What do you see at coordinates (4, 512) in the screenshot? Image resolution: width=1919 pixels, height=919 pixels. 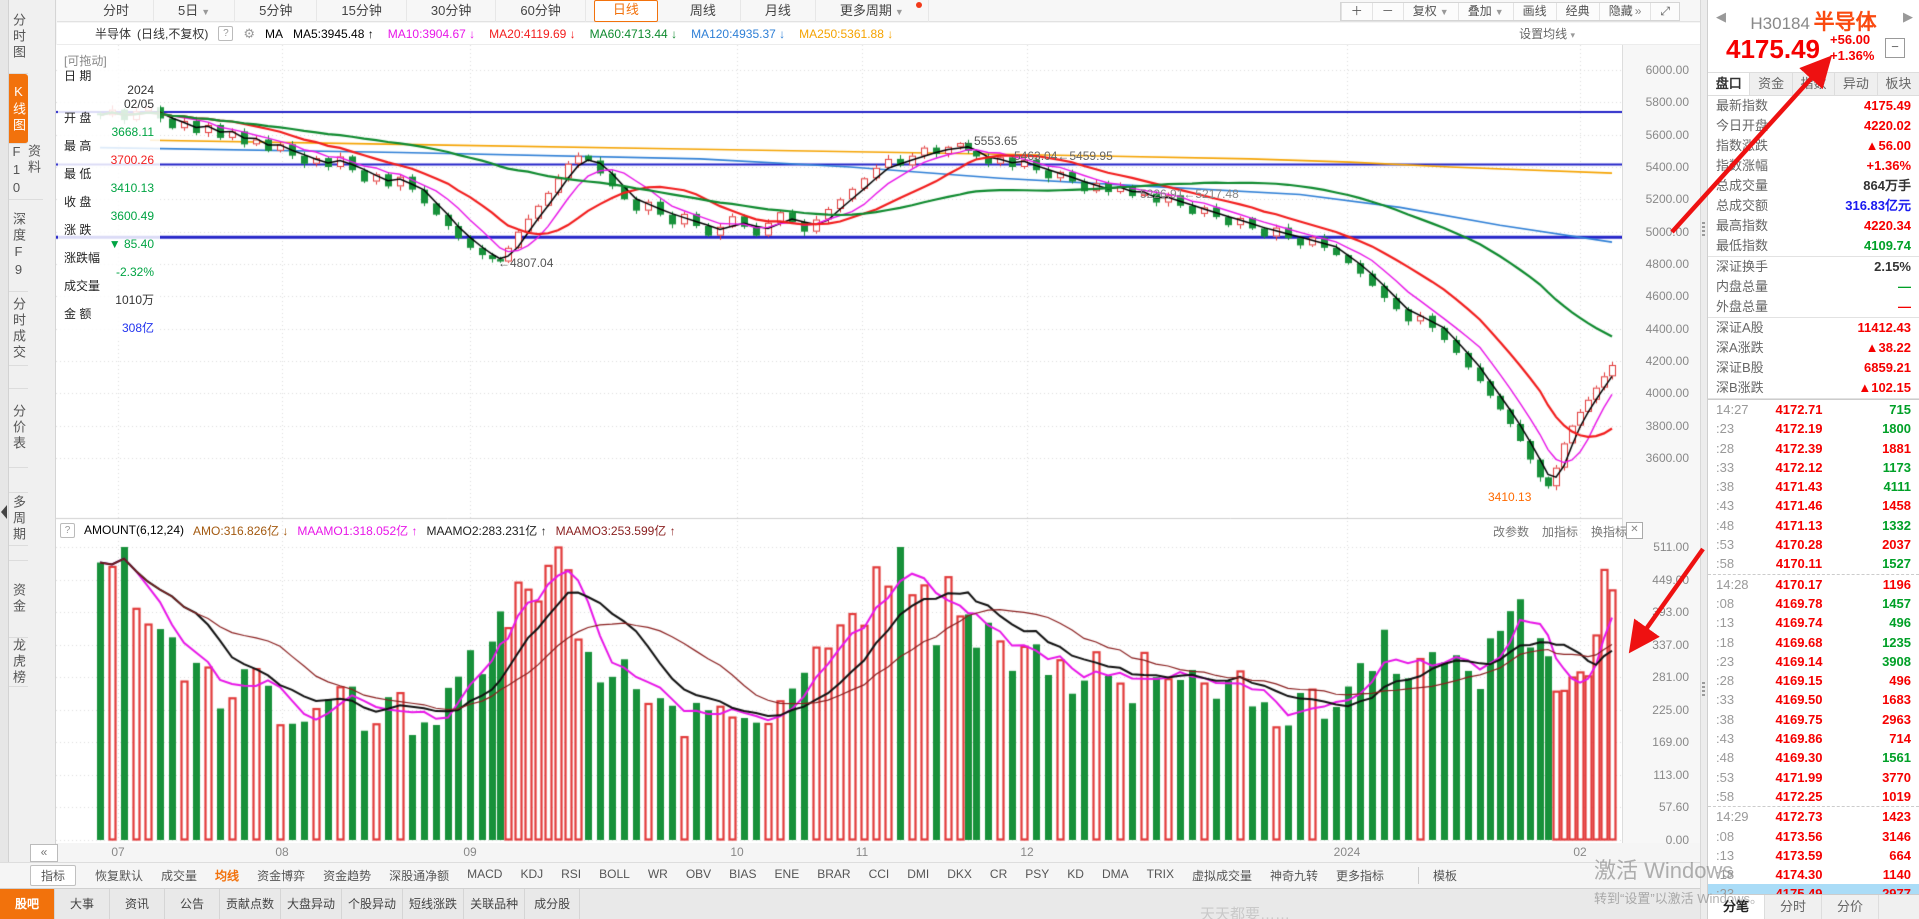 I see `collapse-left-arrow-icon` at bounding box center [4, 512].